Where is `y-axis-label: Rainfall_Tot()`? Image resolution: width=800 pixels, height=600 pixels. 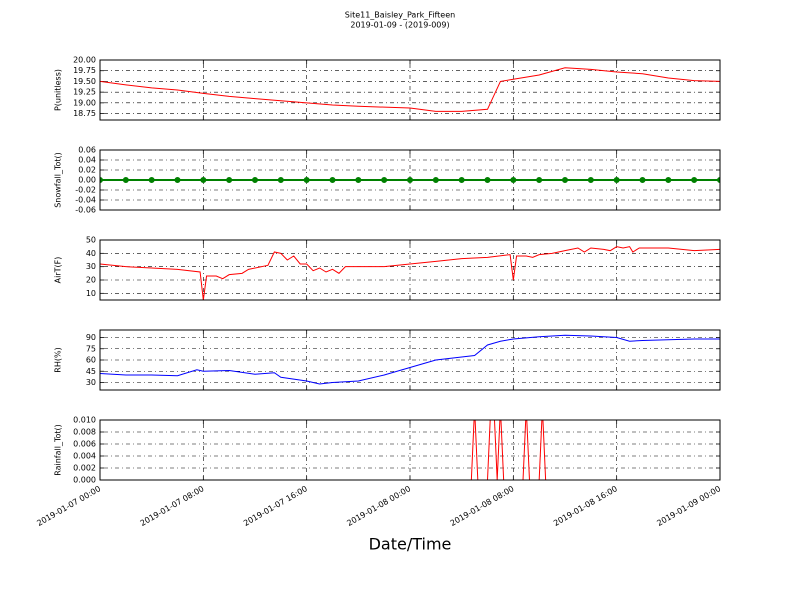 y-axis-label: Rainfall_Tot() is located at coordinates (58, 450).